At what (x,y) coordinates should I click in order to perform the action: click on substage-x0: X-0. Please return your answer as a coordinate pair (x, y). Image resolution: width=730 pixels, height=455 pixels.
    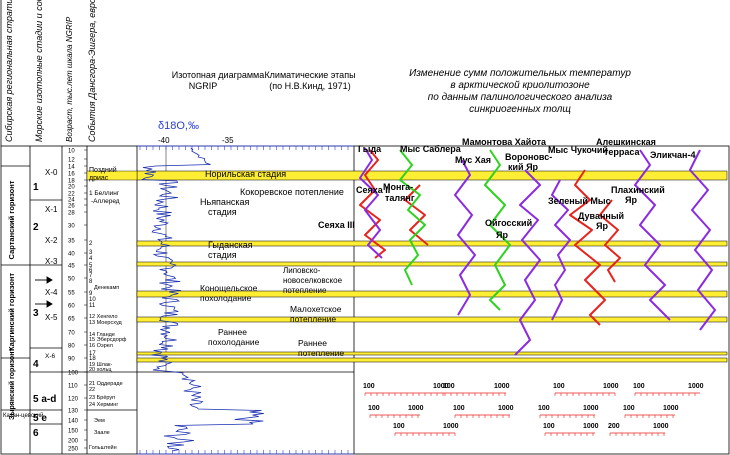
    Looking at the image, I should click on (51, 172).